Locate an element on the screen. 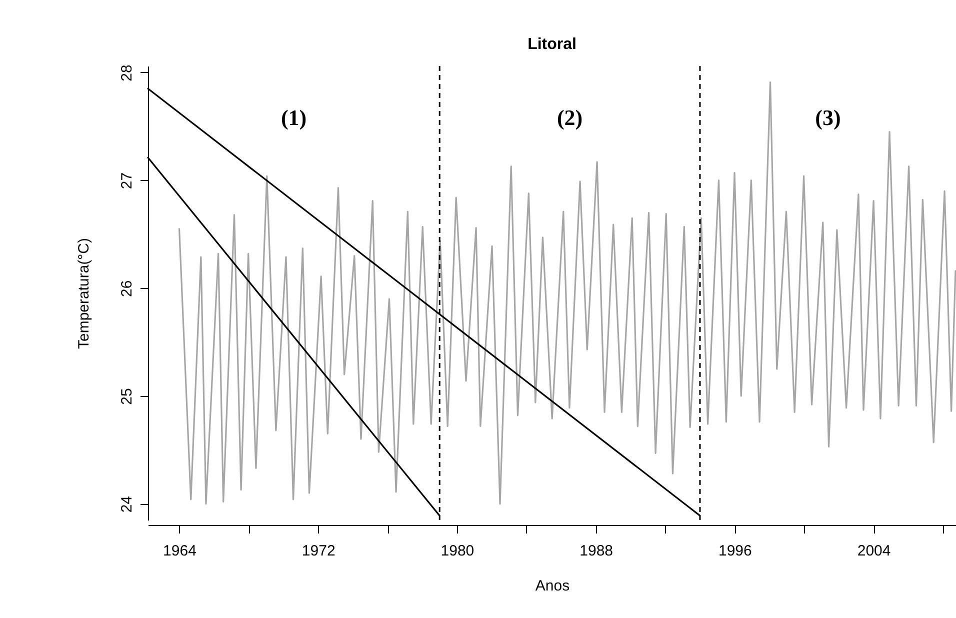 The width and height of the screenshot is (956, 618). x-tick-label: 1980 is located at coordinates (457, 551).